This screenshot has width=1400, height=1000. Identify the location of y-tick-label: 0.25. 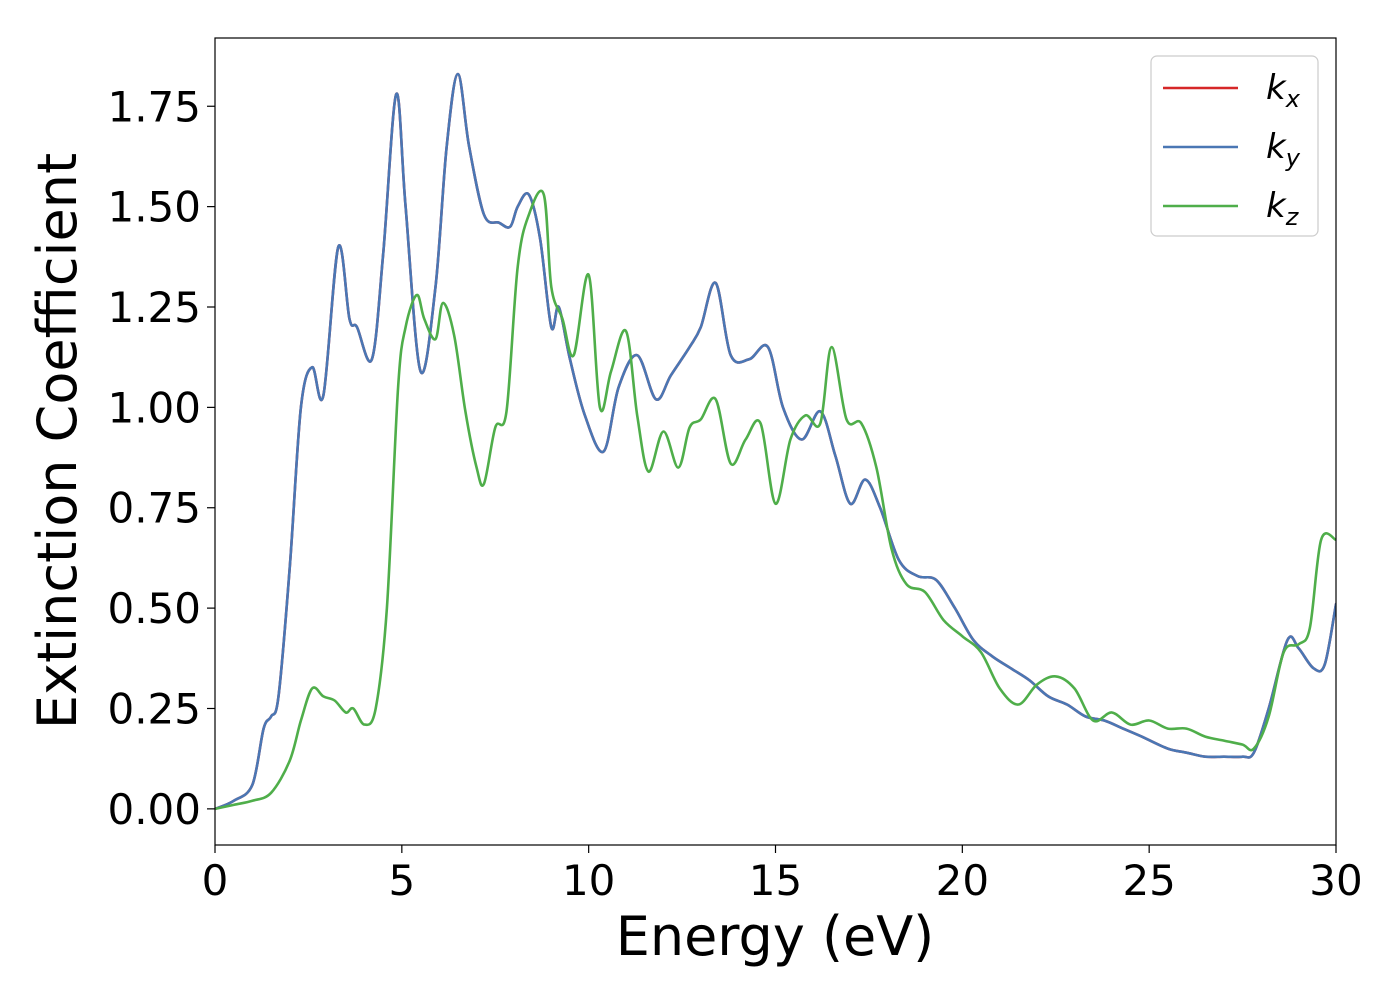
(154, 708).